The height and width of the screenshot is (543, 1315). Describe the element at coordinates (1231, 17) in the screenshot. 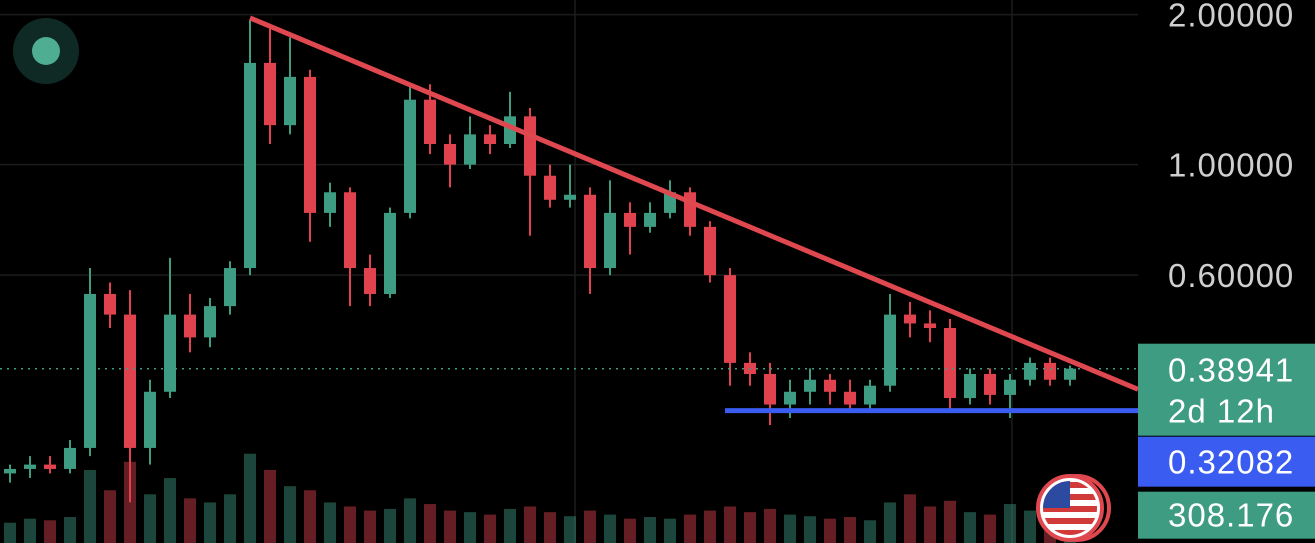

I see `y-tick-label: 2.00000` at that location.